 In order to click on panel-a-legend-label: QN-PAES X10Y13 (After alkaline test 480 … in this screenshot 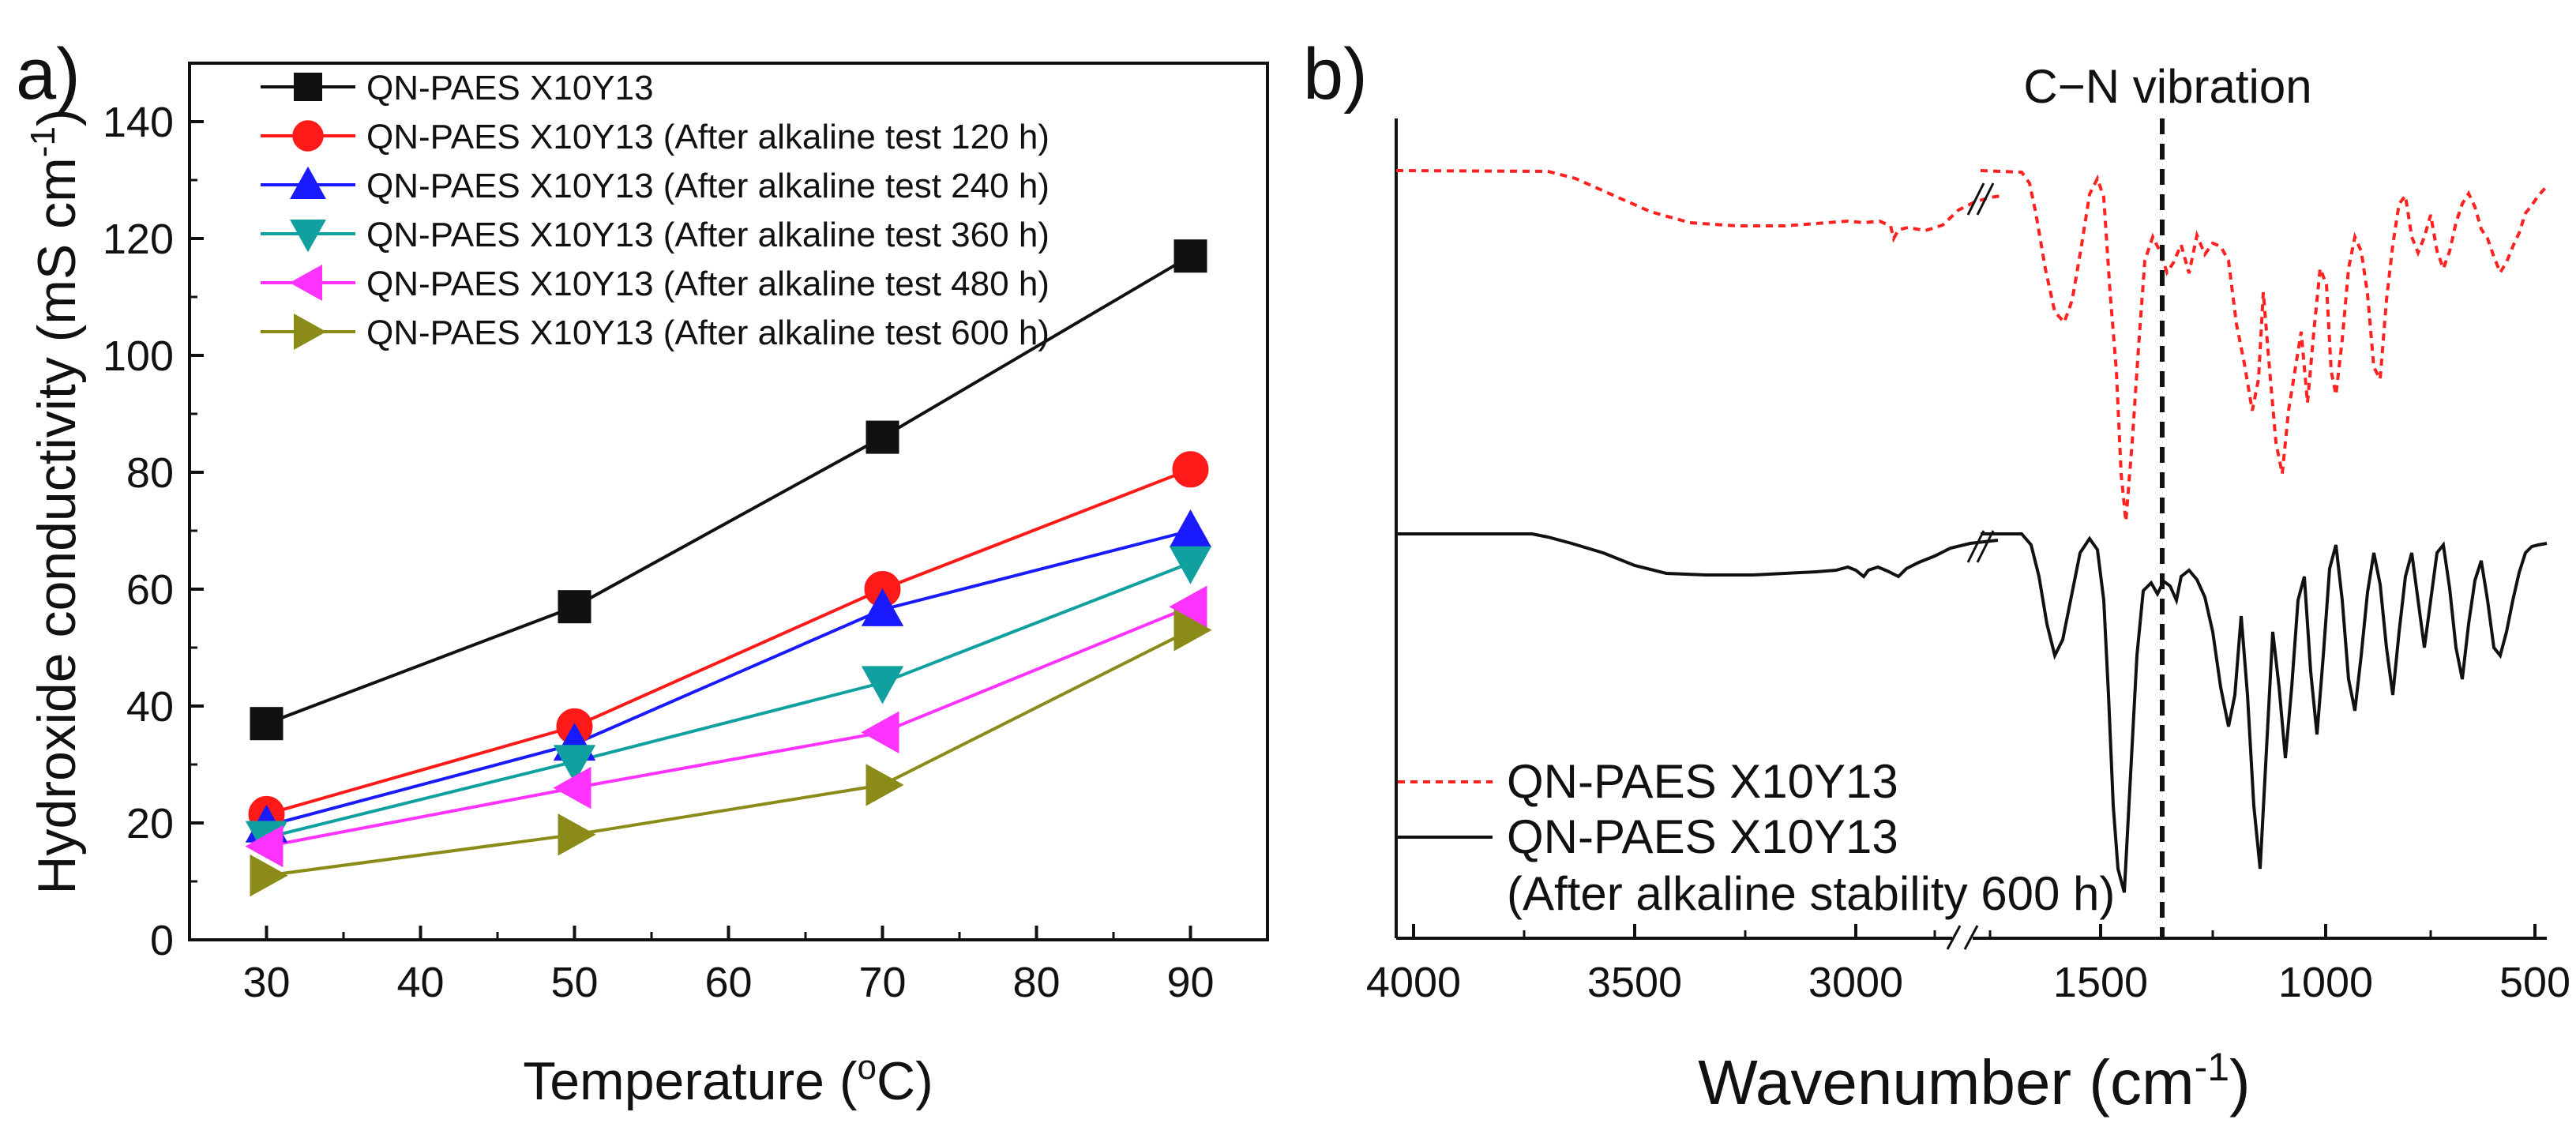, I will do `click(708, 284)`.